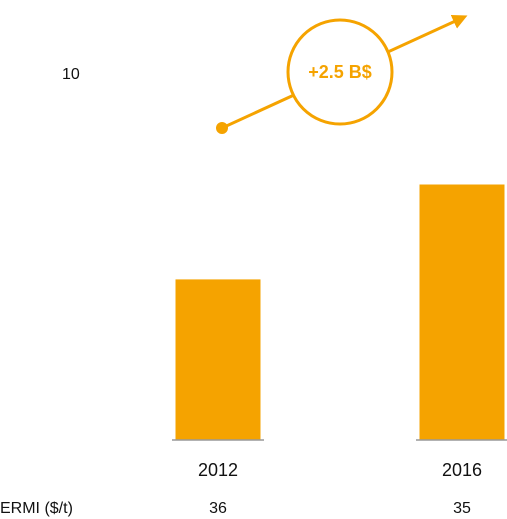 The image size is (507, 519). I want to click on annotation-circle, so click(340, 72).